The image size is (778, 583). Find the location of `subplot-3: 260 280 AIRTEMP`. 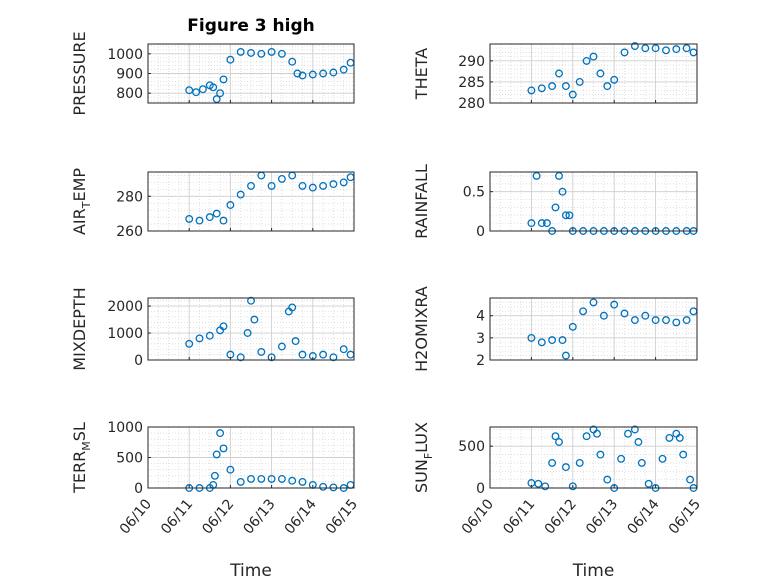

subplot-3: 260 280 AIRTEMP is located at coordinates (212, 204).